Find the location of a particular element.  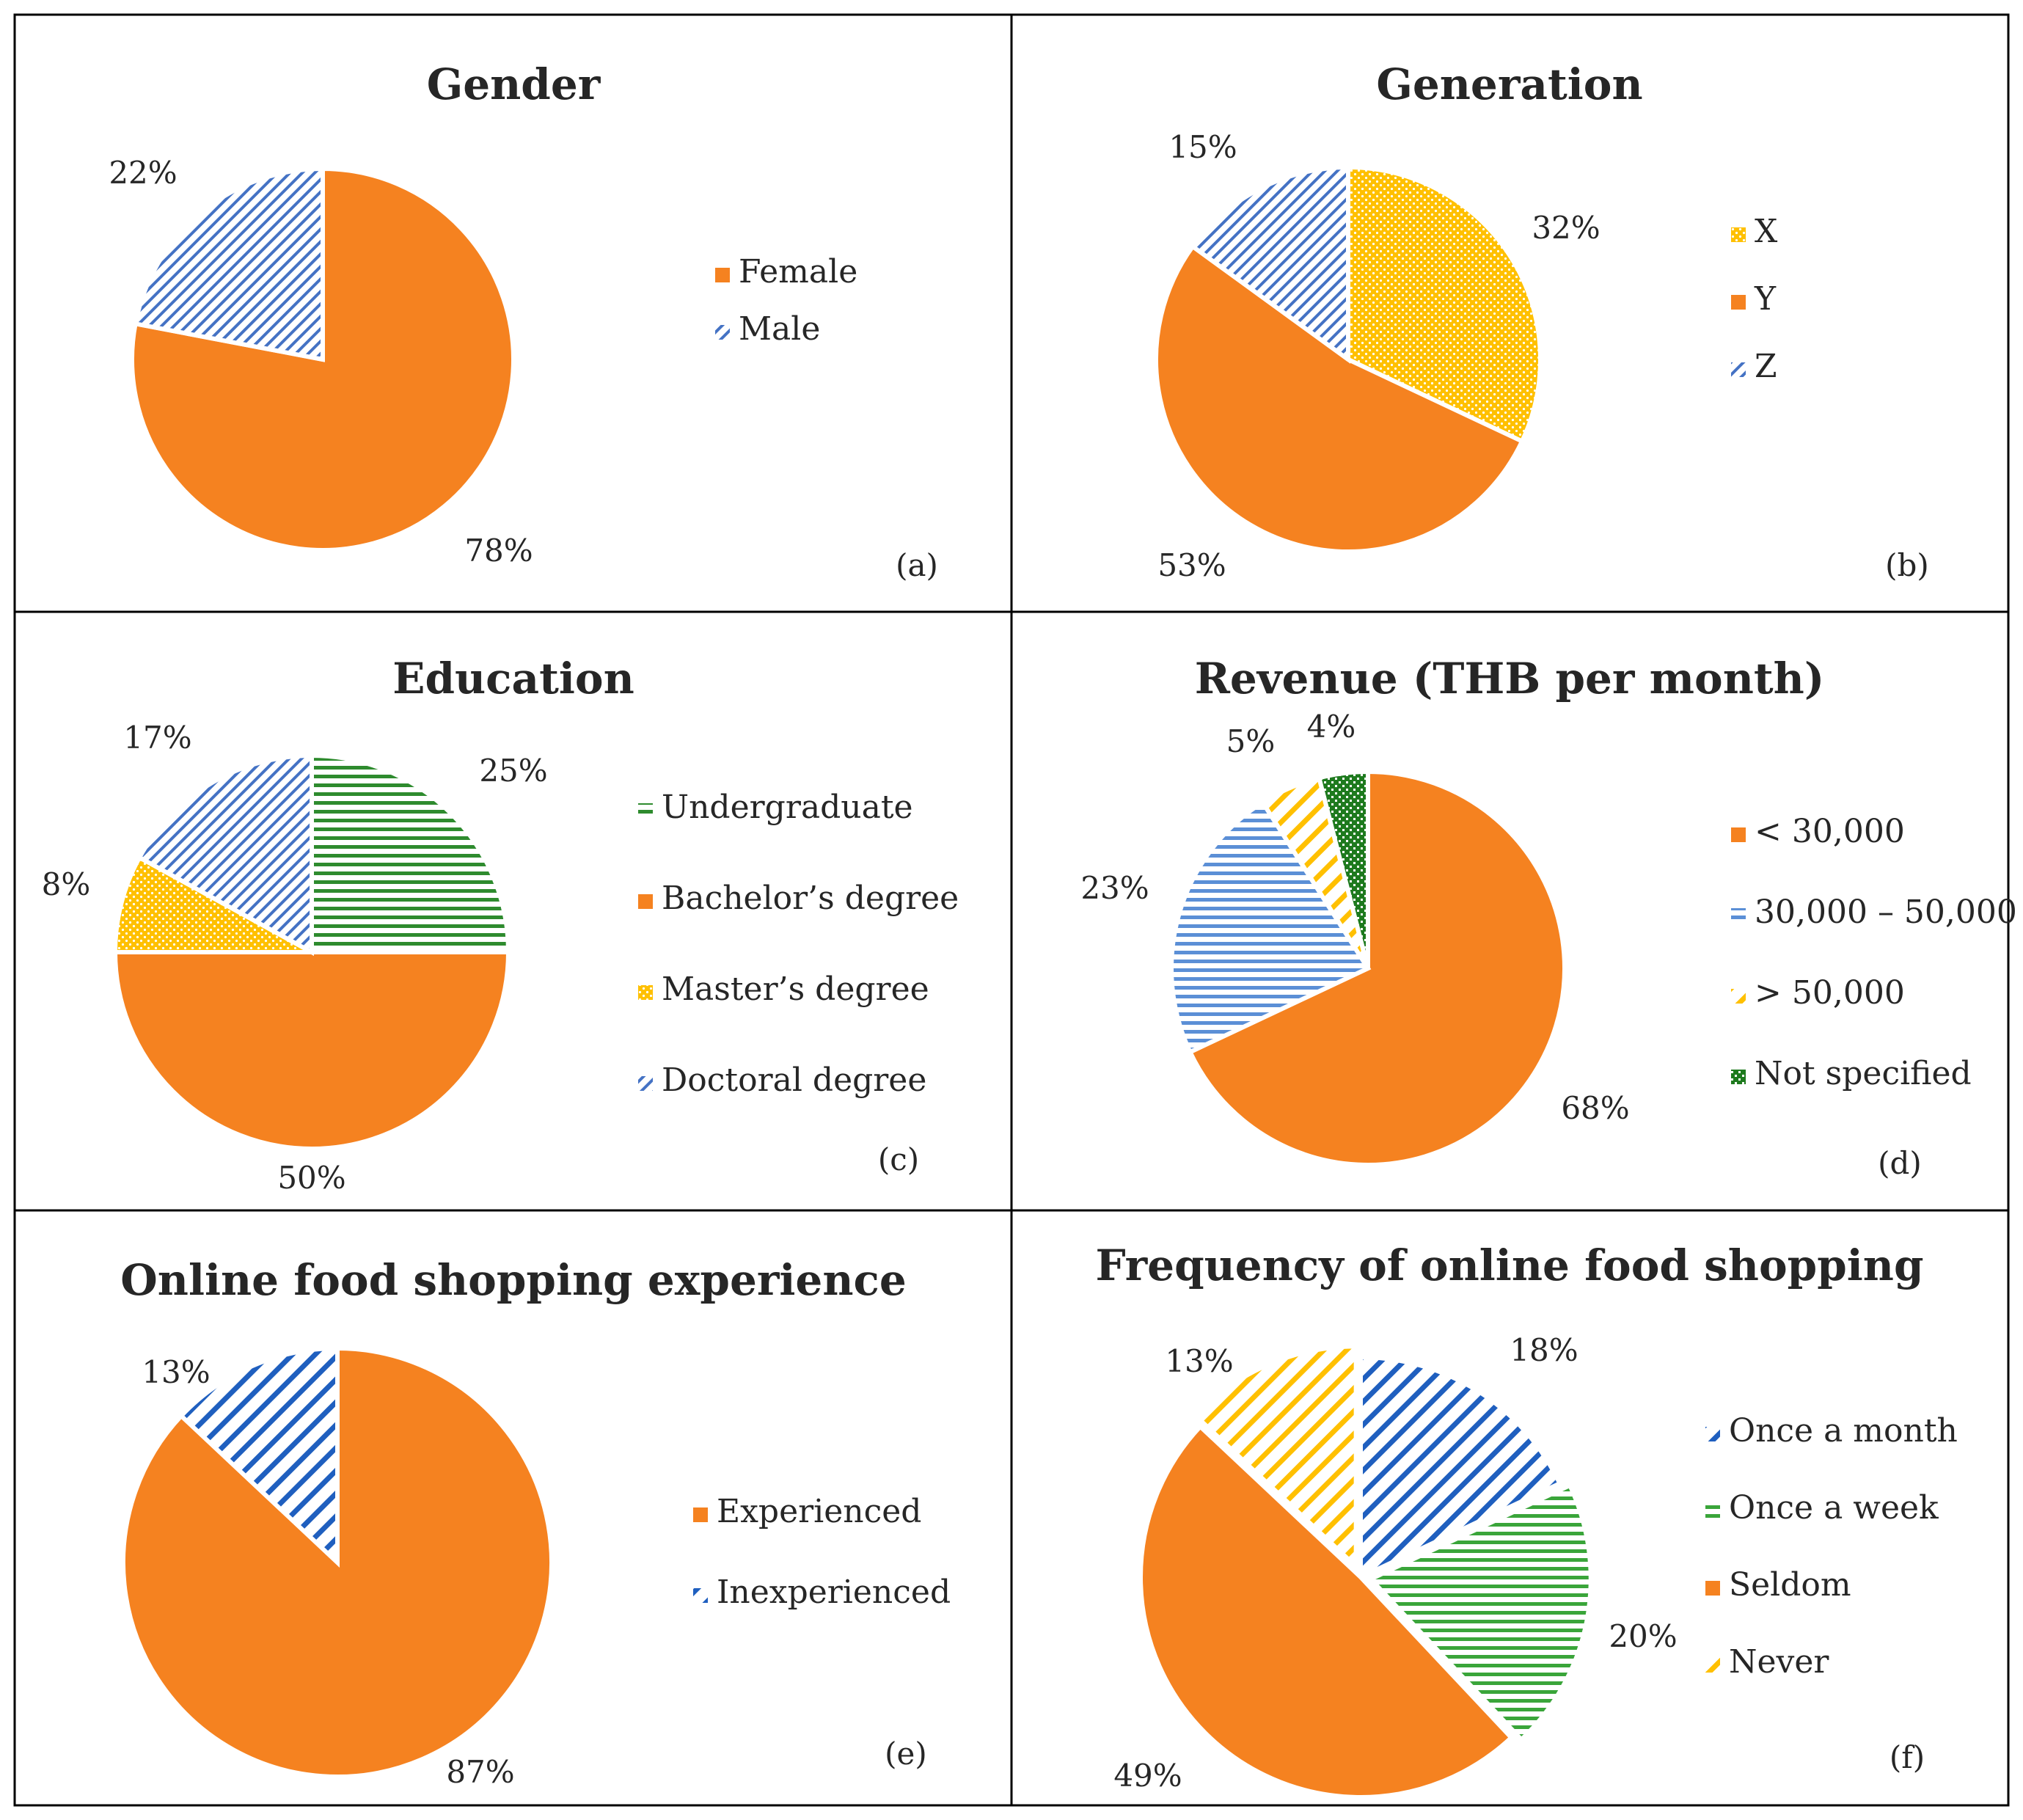

legend-entry: < 30,000 is located at coordinates (1830, 832).